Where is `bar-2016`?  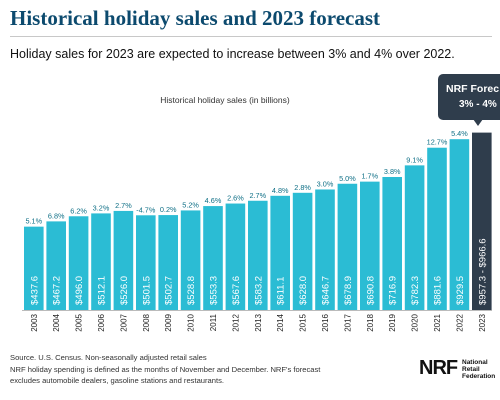 bar-2016 is located at coordinates (325, 249).